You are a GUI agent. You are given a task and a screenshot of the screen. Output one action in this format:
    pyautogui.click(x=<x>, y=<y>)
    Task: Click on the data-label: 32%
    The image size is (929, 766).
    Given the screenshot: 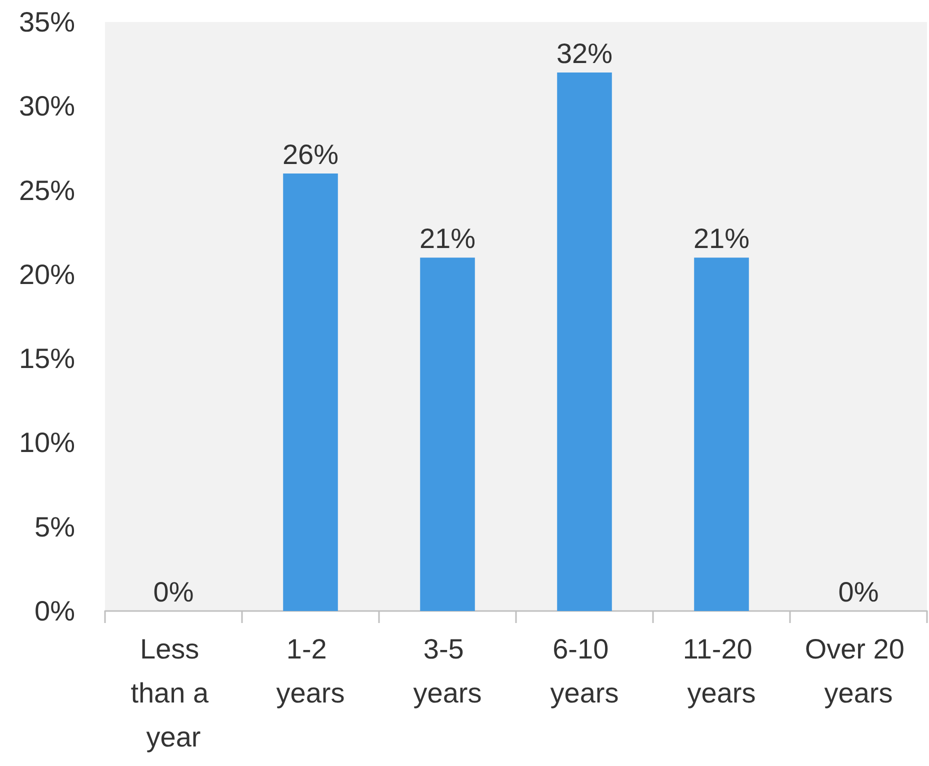 What is the action you would take?
    pyautogui.click(x=584, y=53)
    